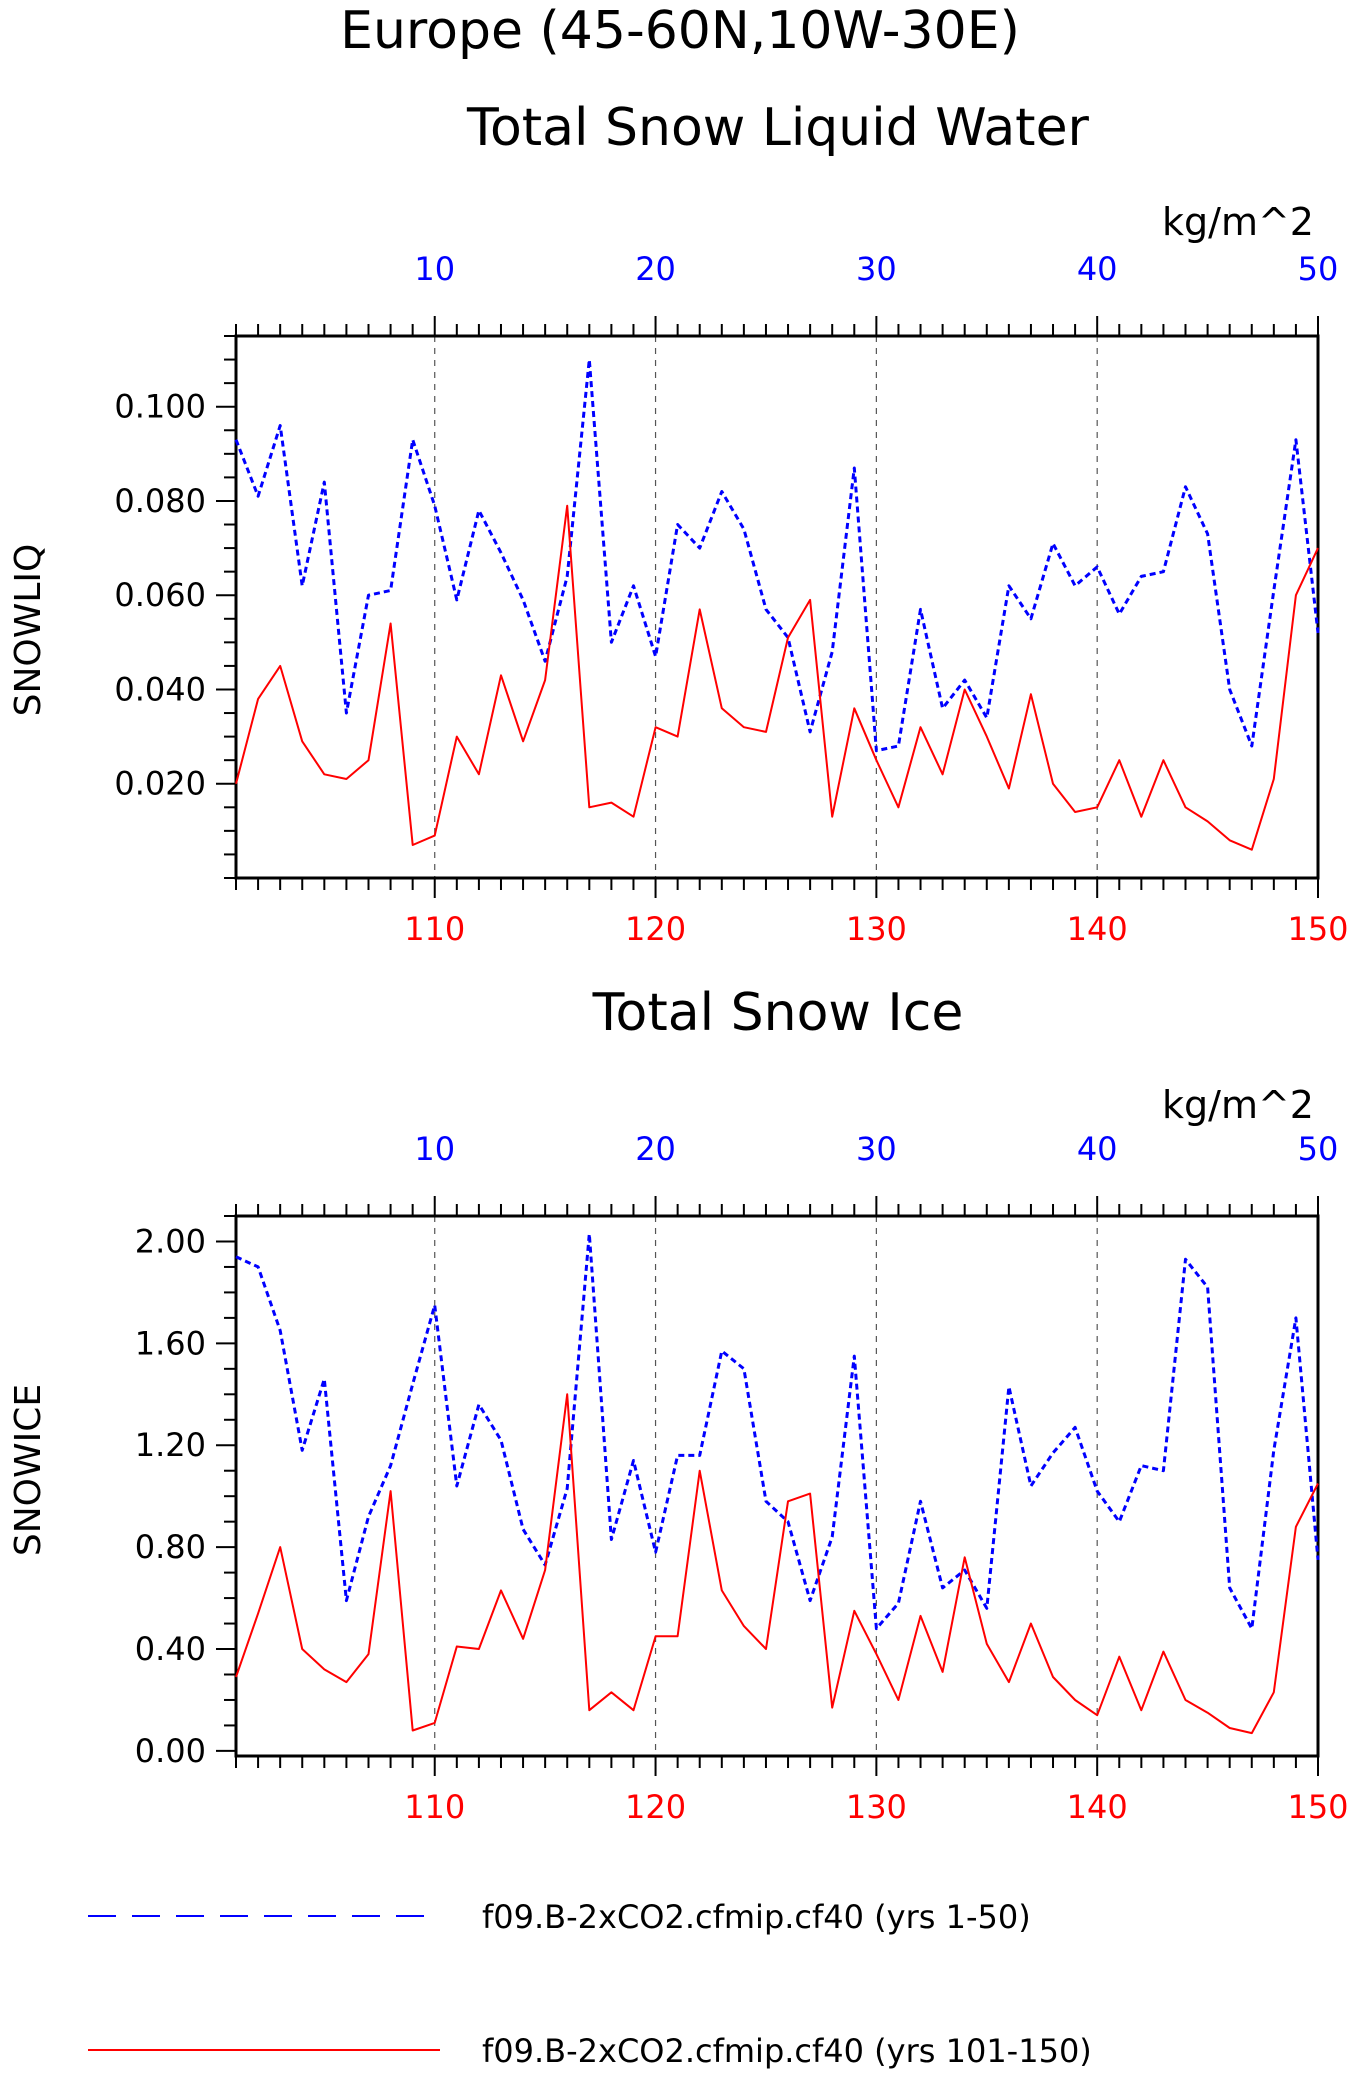 This screenshot has height=2075, width=1358. What do you see at coordinates (170, 1547) in the screenshot?
I see `snowice-y-tick-label: 0.80` at bounding box center [170, 1547].